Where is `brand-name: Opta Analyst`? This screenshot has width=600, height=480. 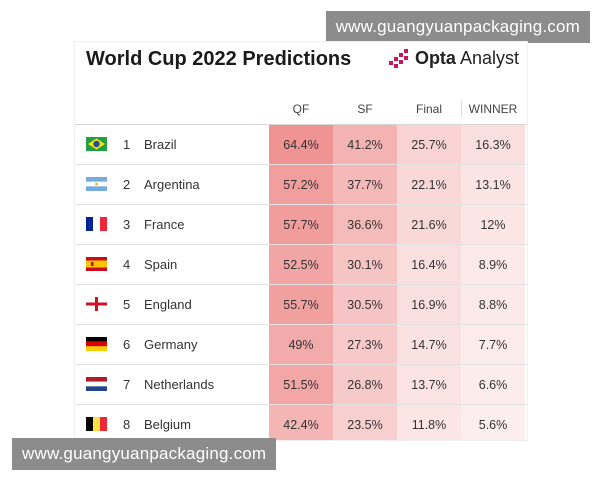 brand-name: Opta Analyst is located at coordinates (467, 58).